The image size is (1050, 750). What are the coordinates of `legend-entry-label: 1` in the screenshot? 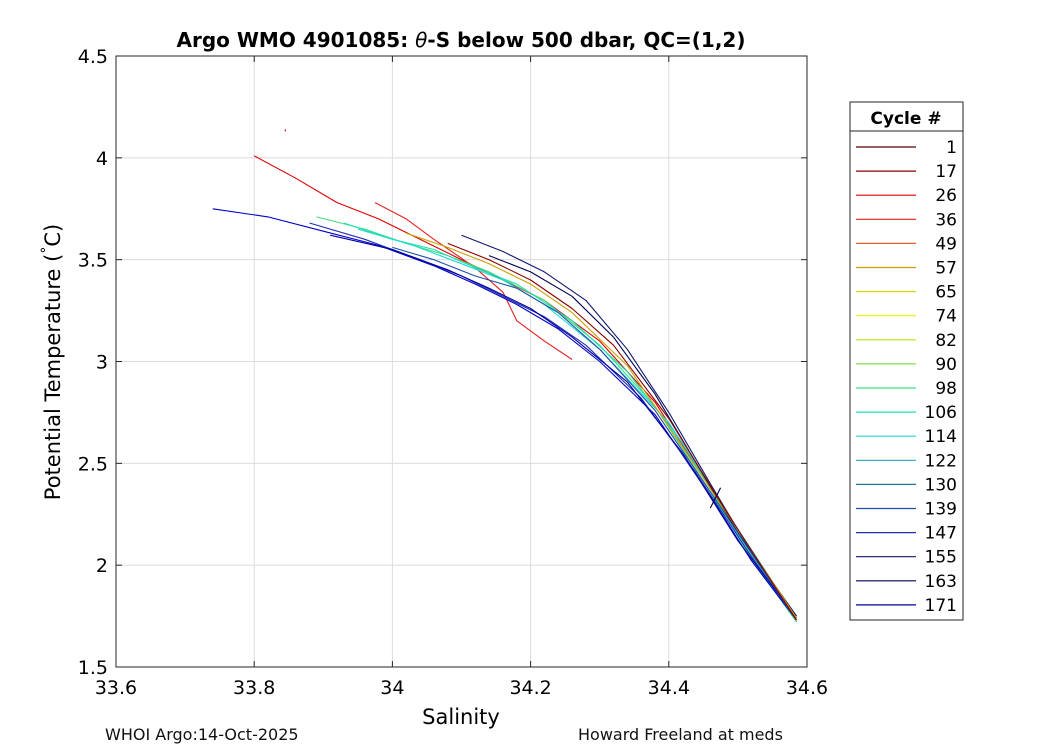 It's located at (951, 148).